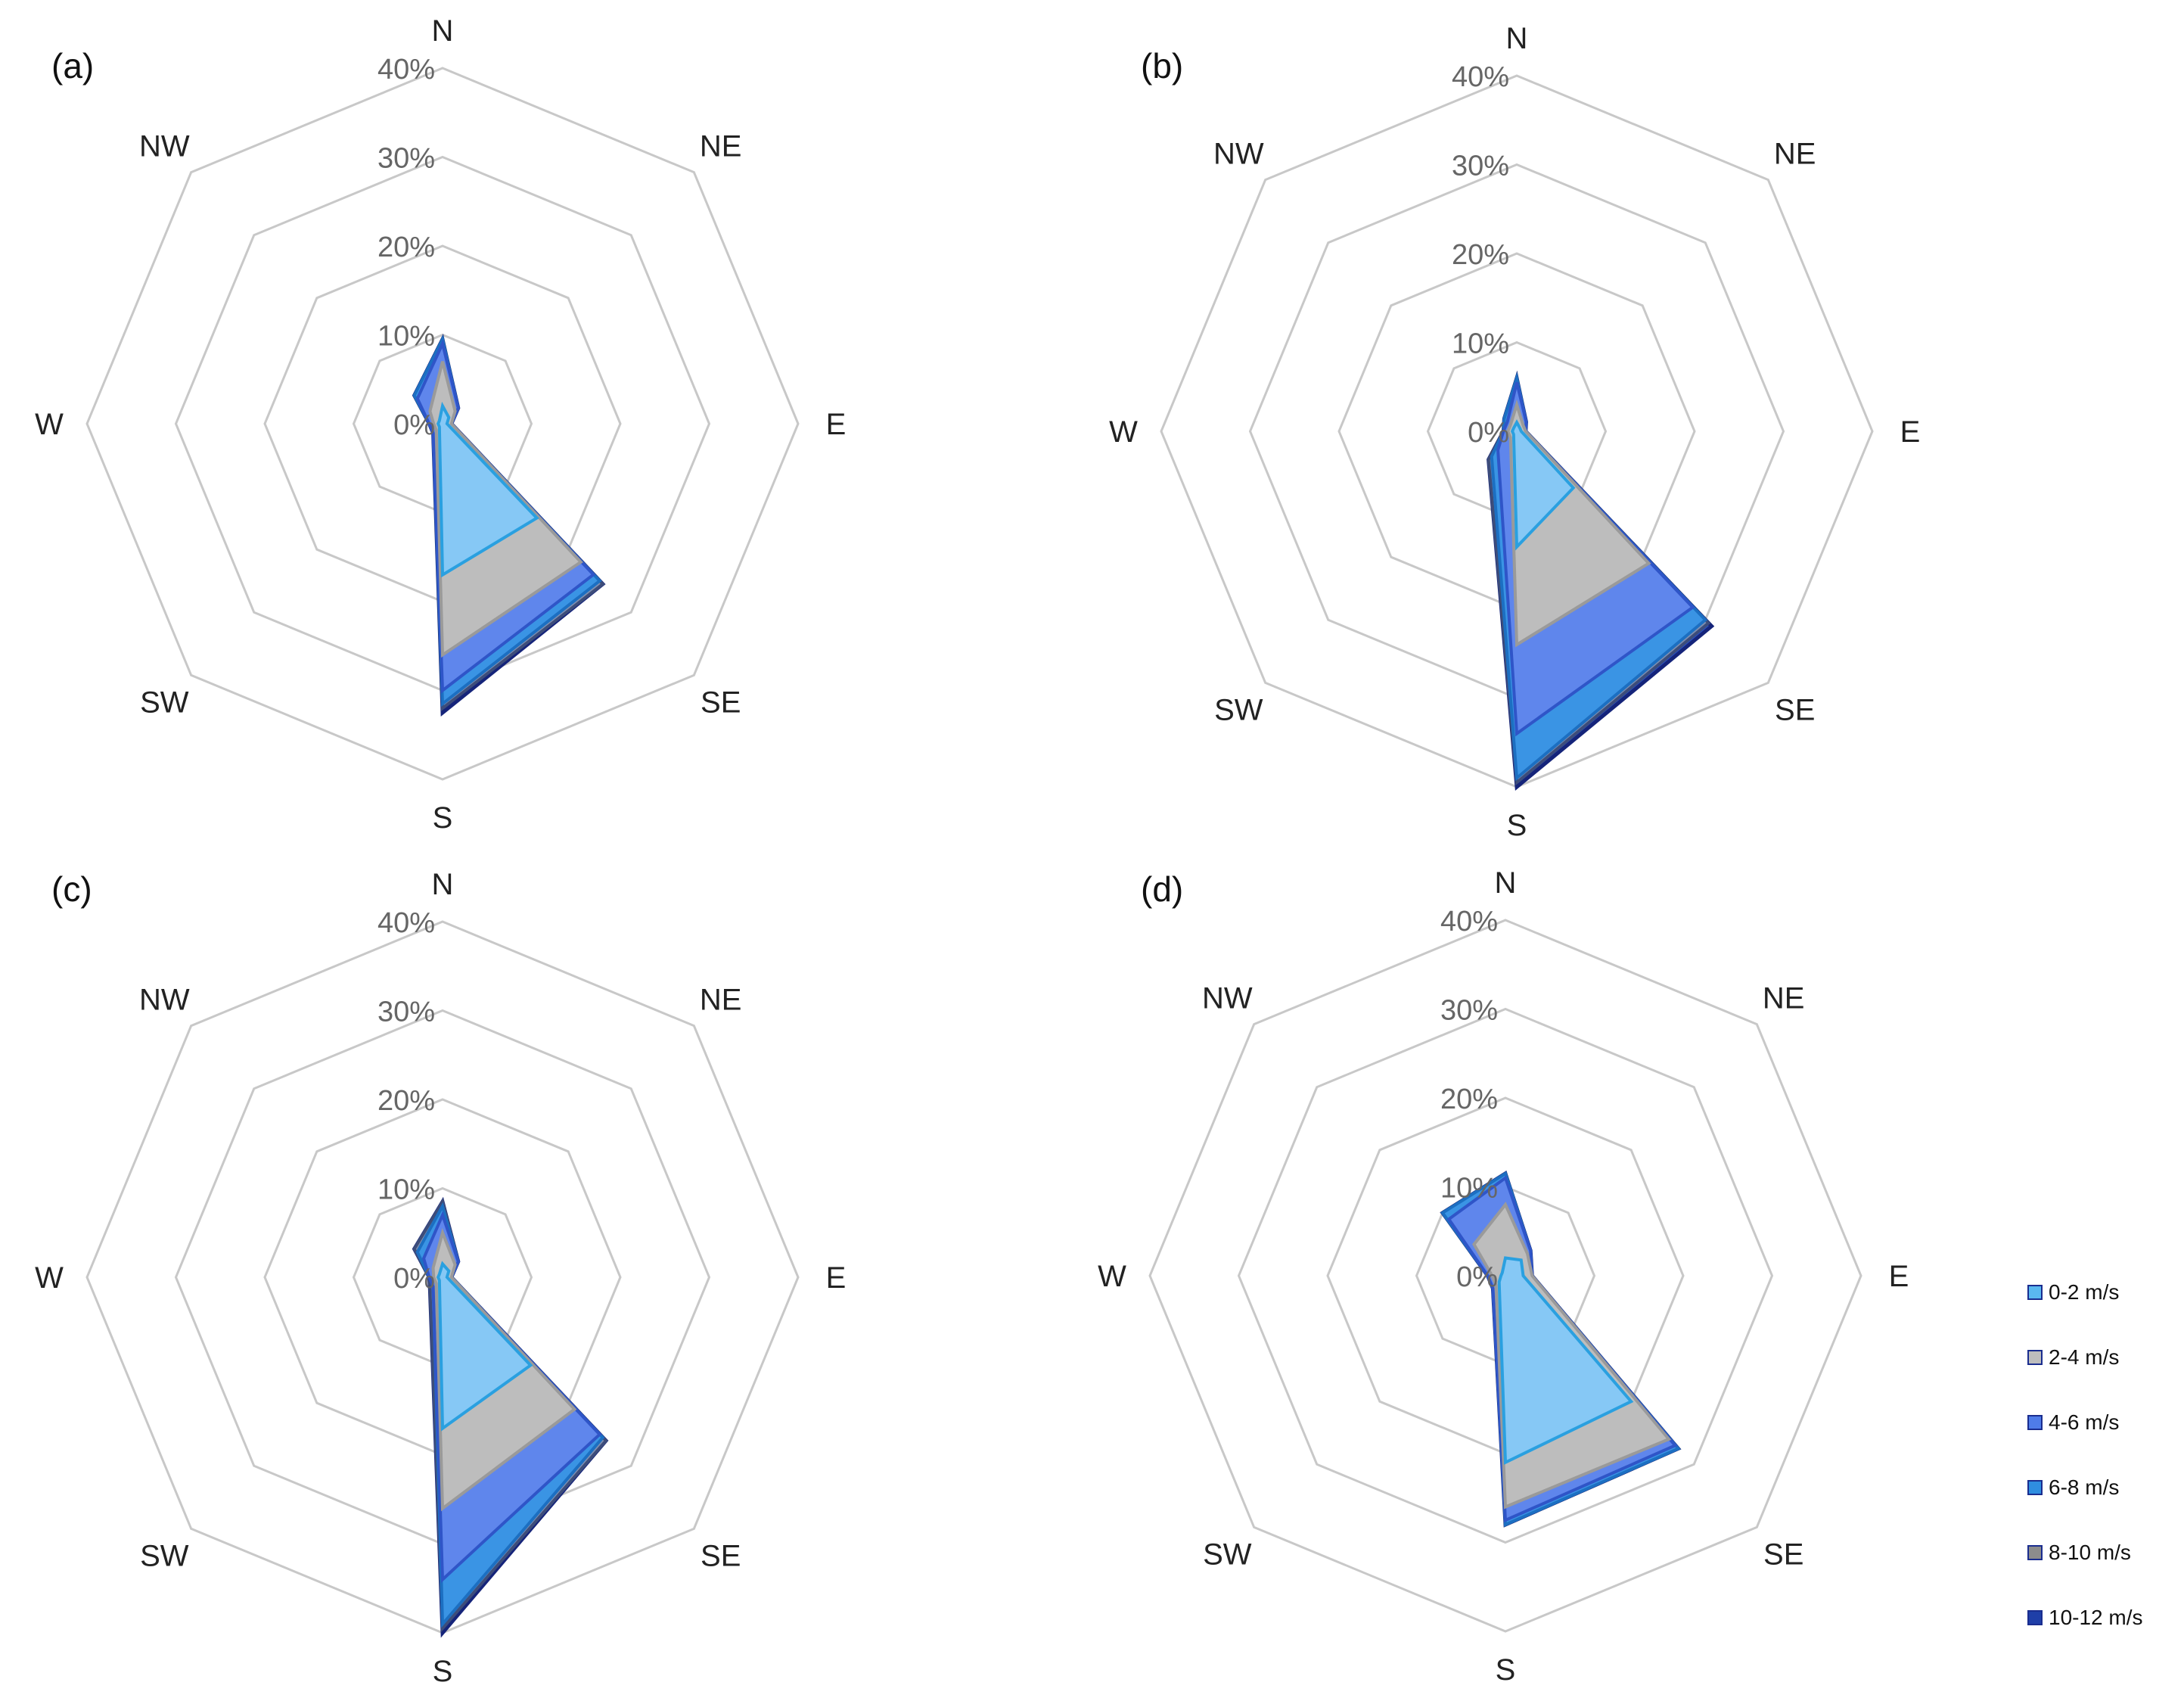  Describe the element at coordinates (2096, 1617) in the screenshot. I see `legend-label: 10-12 m/s` at that location.